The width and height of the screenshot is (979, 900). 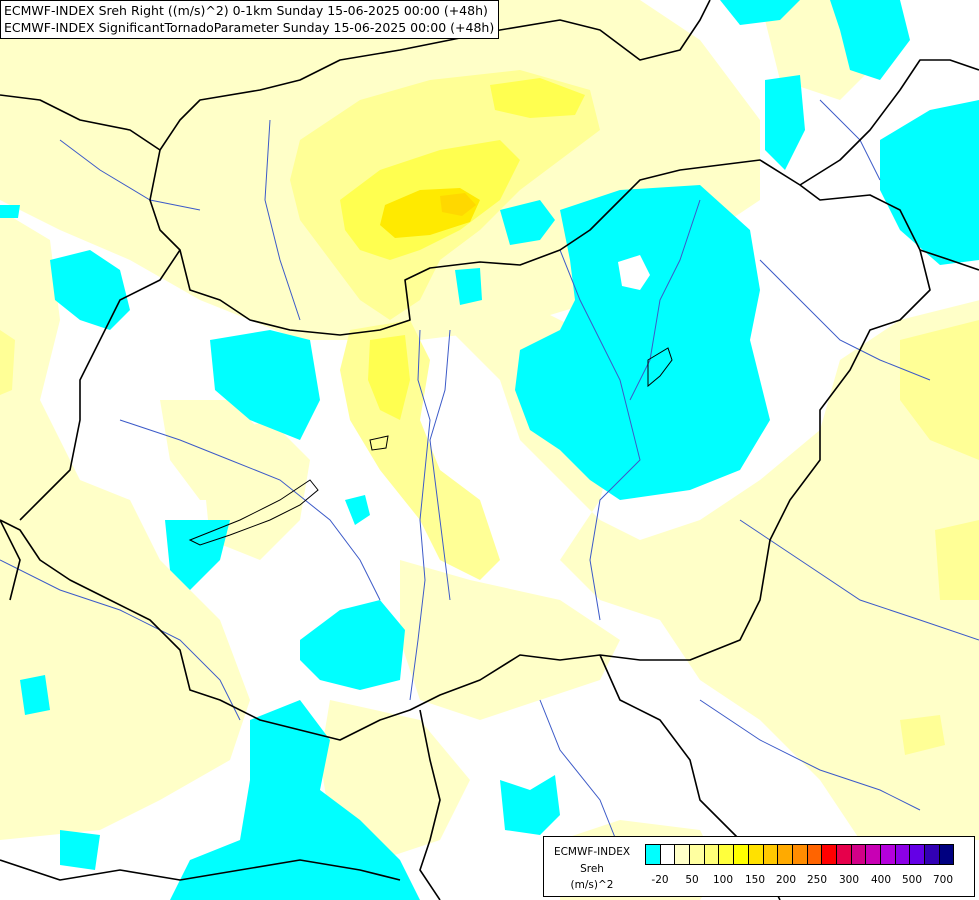 What do you see at coordinates (430, 213) in the screenshot?
I see `core-yellow-field` at bounding box center [430, 213].